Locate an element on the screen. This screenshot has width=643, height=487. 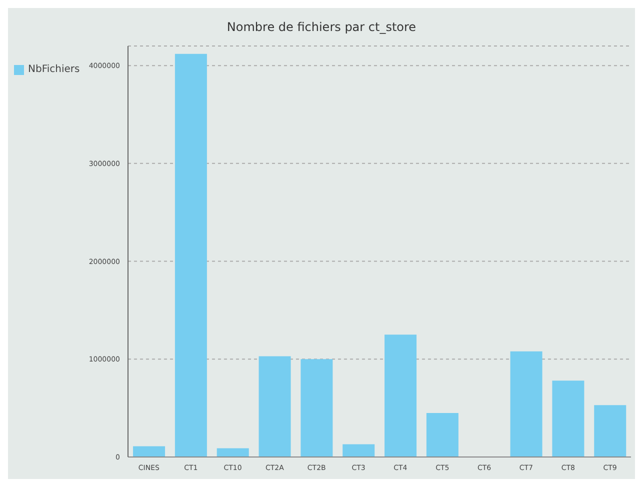
chart-title: Nombre de fichiers par ct_store is located at coordinates (322, 27).